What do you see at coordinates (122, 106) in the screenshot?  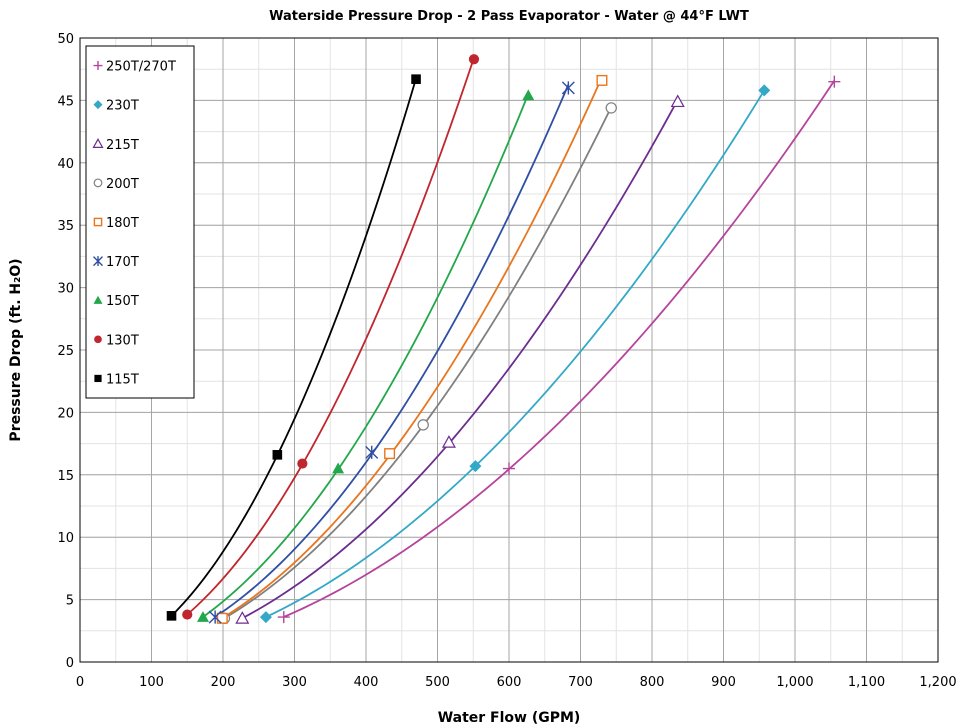 I see `legend-label: 230T` at bounding box center [122, 106].